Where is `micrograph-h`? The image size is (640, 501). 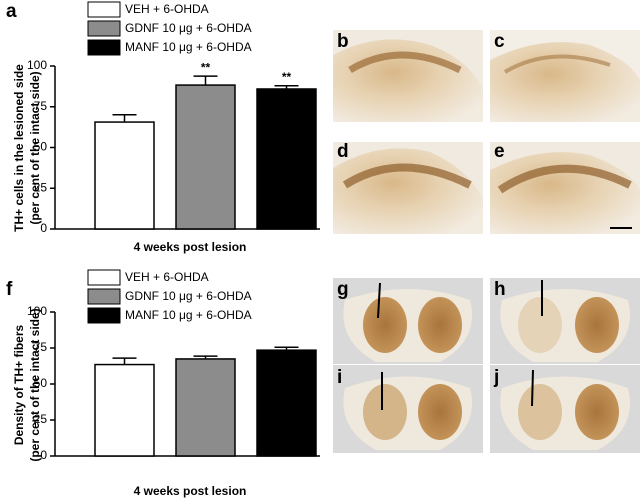
micrograph-h is located at coordinates (565, 321).